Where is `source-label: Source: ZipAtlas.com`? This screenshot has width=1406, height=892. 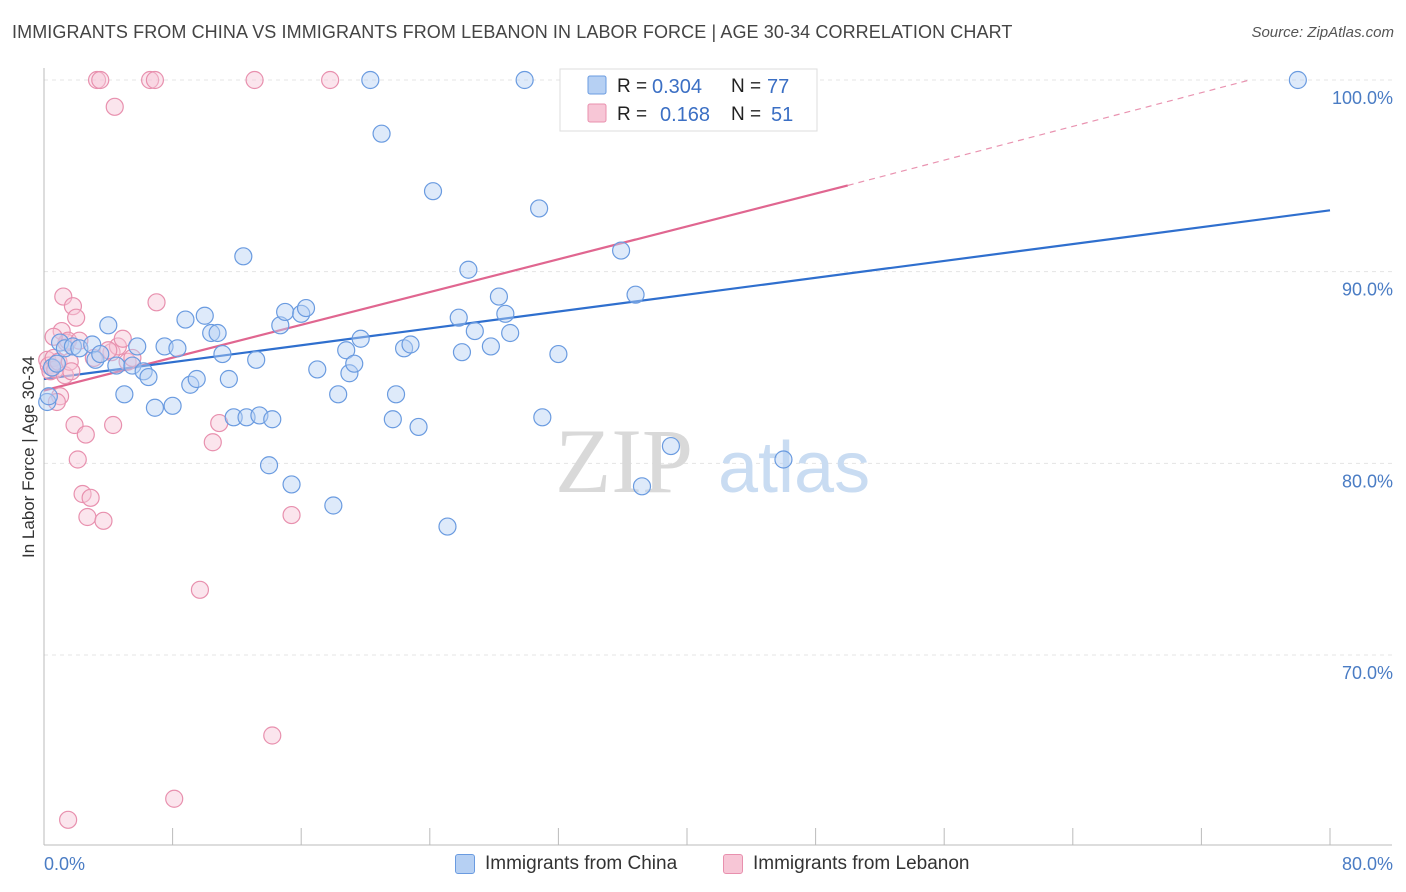
source-label: Source: ZipAtlas.com is located at coordinates (1322, 32).